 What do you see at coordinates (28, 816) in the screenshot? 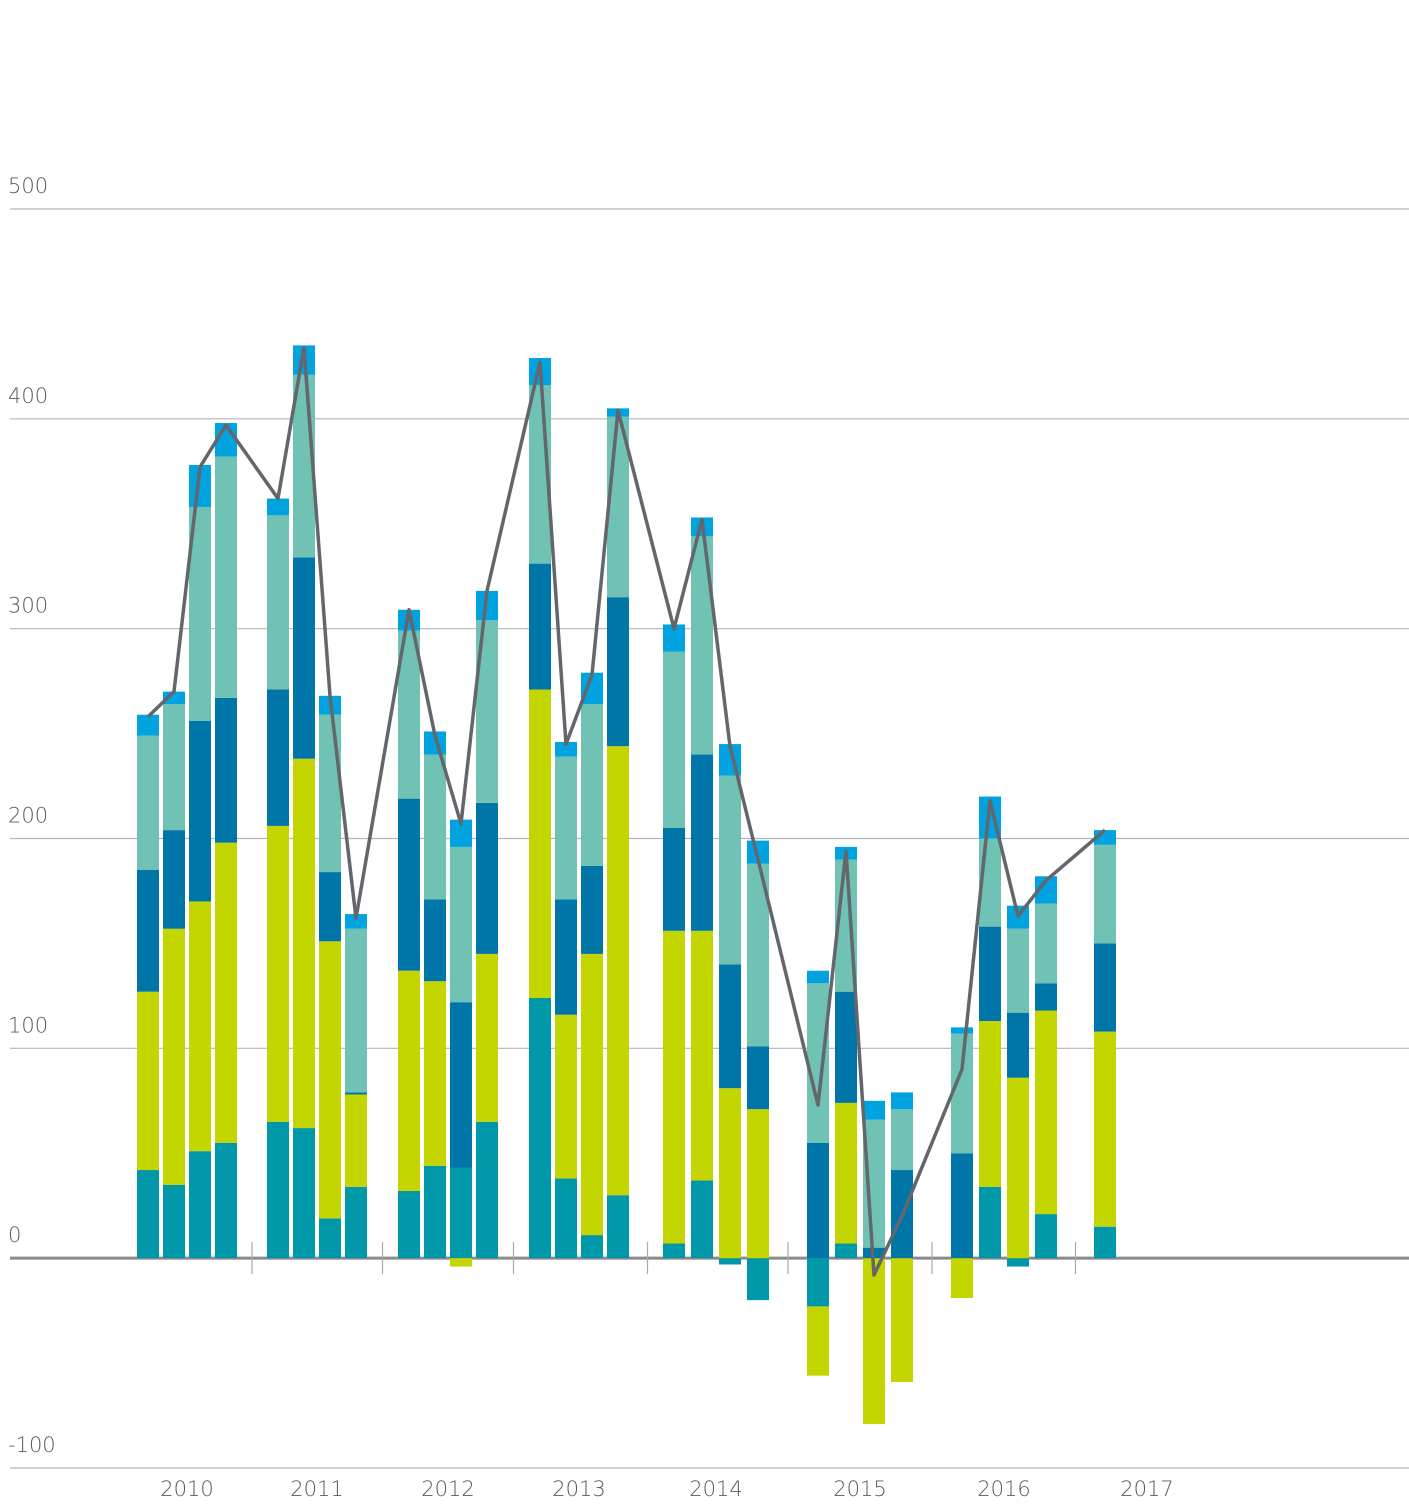
I see `y-tick-label: 200` at bounding box center [28, 816].